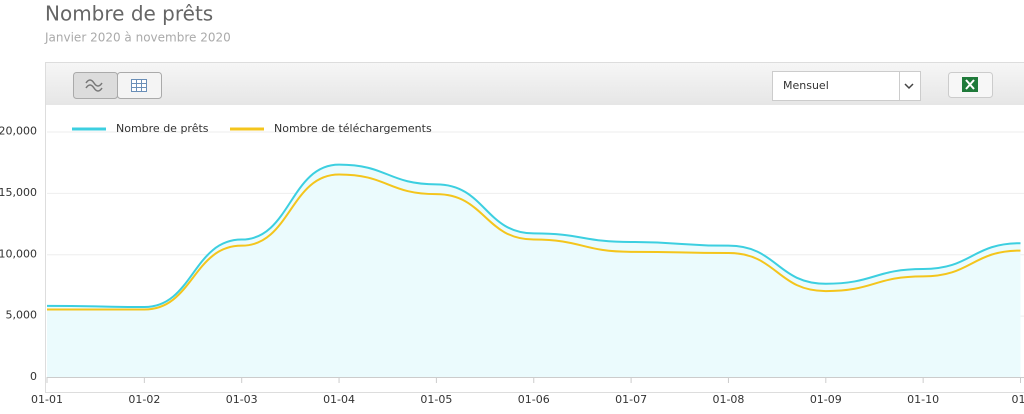  I want to click on x-tick-label: 01-01, so click(47, 399).